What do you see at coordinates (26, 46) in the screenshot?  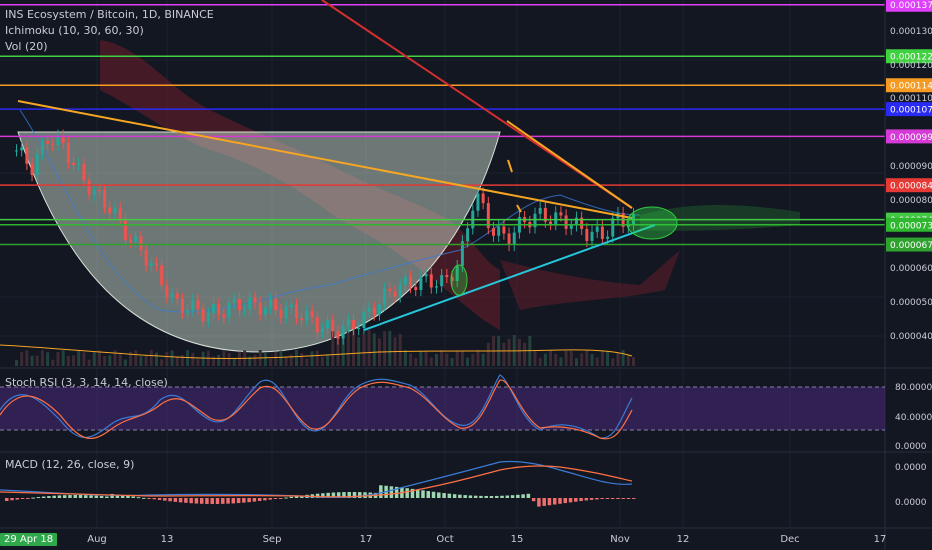 I see `volume-legend: Vol (20)` at bounding box center [26, 46].